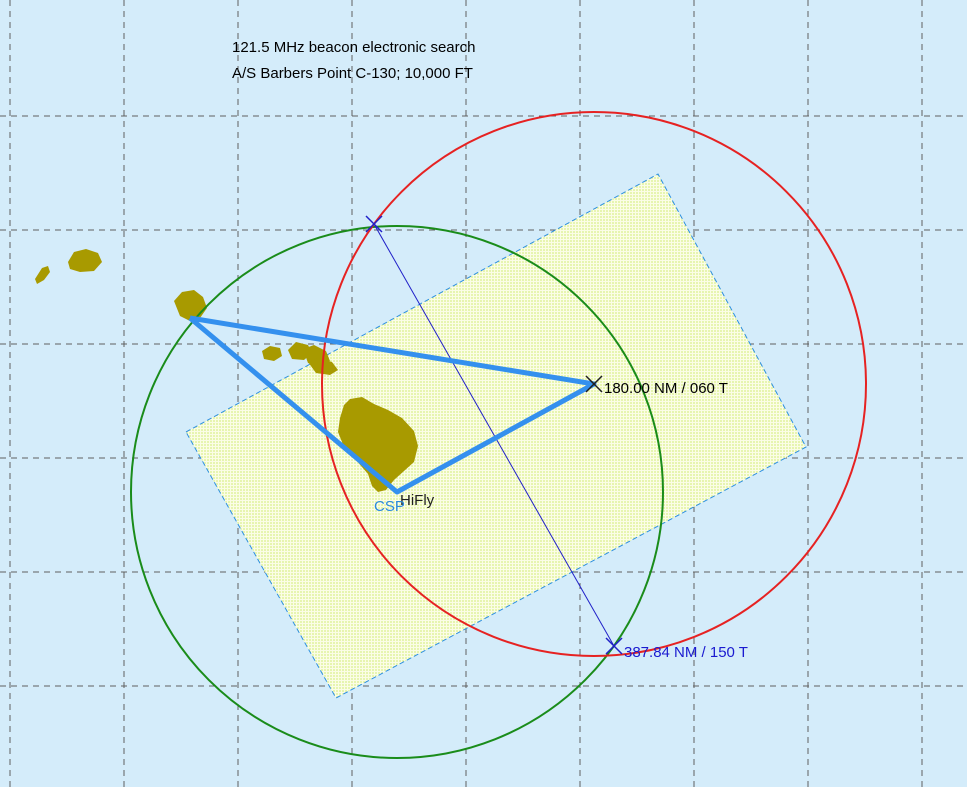 This screenshot has height=787, width=967. Describe the element at coordinates (417, 500) in the screenshot. I see `origin-label: HiFly` at that location.